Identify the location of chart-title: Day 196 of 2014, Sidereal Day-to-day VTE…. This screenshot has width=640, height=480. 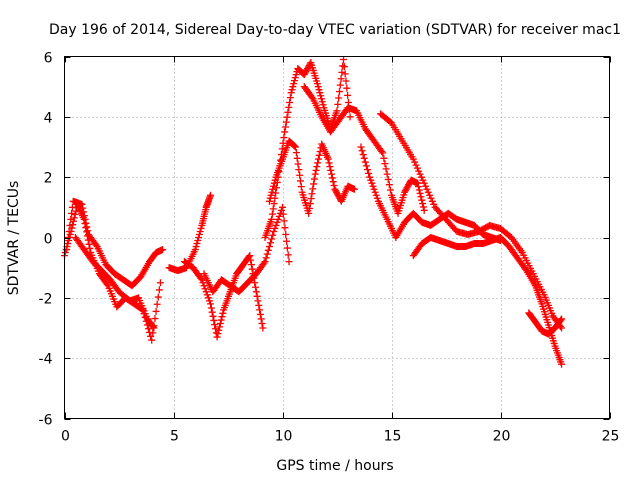
(335, 30).